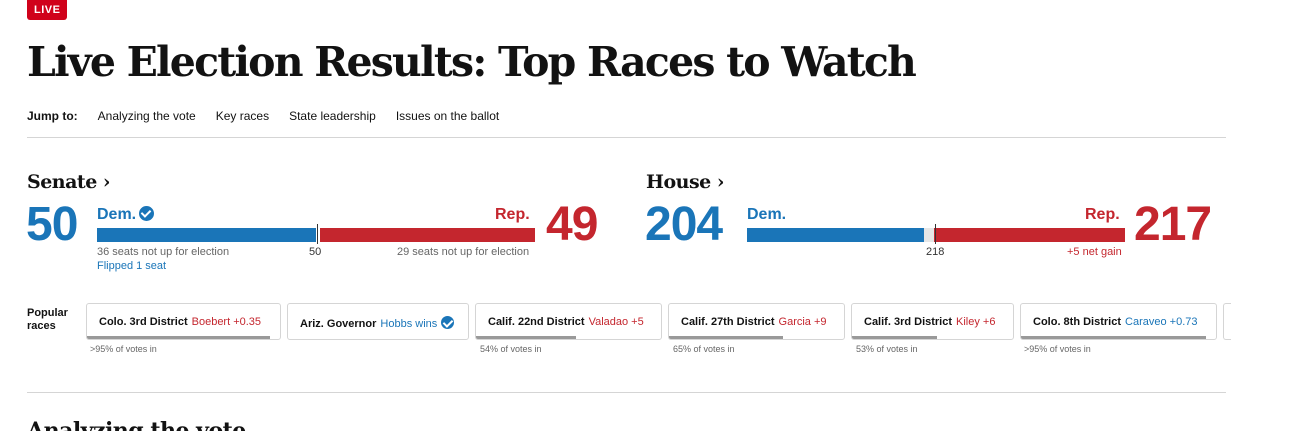 This screenshot has height=431, width=1294. Describe the element at coordinates (511, 349) in the screenshot. I see `votes-in-label: 54% of votes in` at that location.